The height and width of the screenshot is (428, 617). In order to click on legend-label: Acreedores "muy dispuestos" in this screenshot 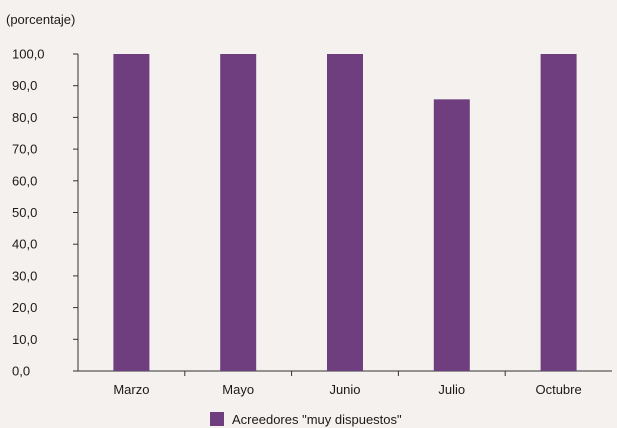, I will do `click(317, 419)`.